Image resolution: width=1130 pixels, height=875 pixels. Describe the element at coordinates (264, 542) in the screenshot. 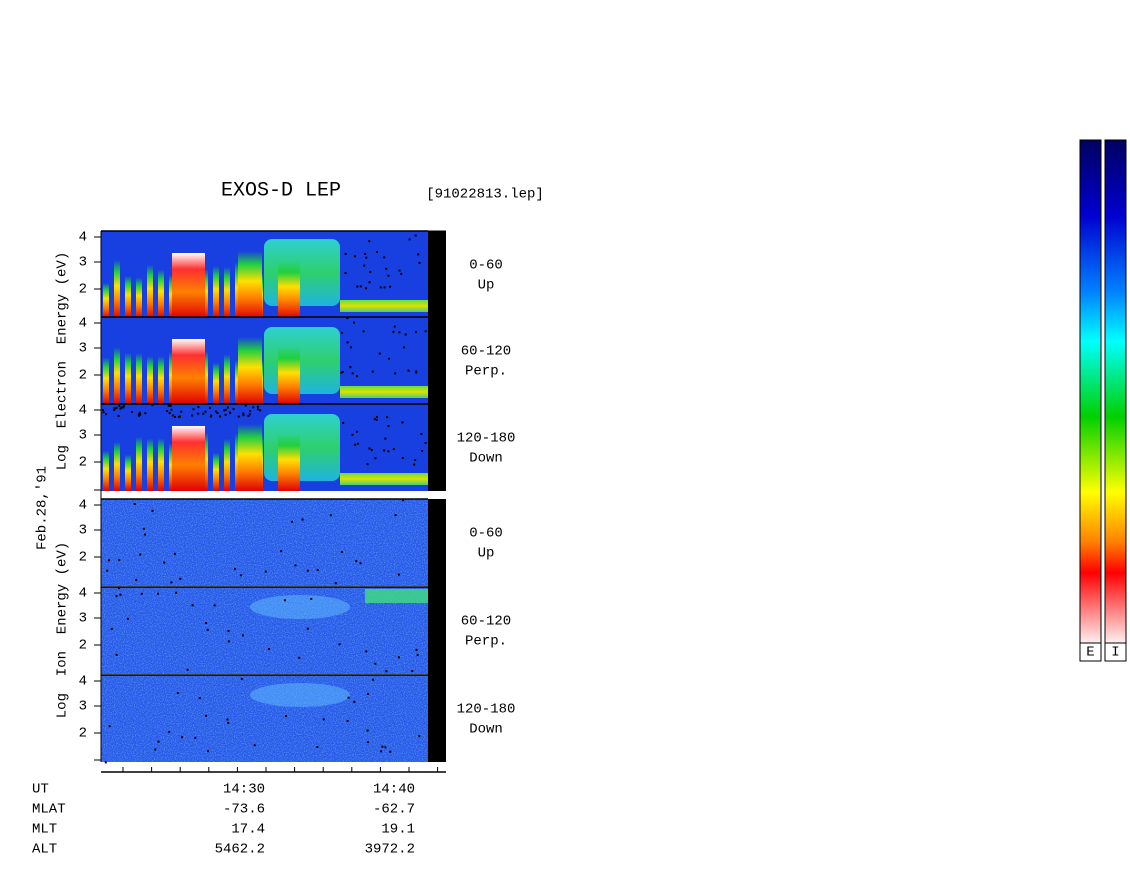

I see `spectrogram-noise` at that location.